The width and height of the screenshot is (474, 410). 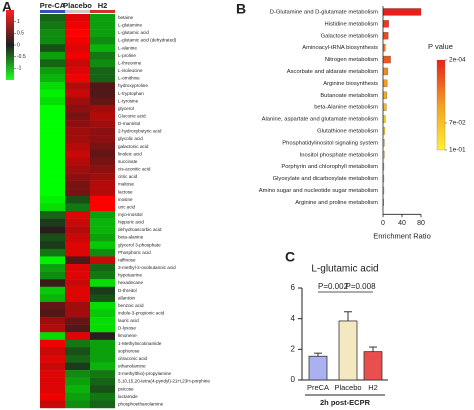 I want to click on row-label: uric acid, so click(x=127, y=206).